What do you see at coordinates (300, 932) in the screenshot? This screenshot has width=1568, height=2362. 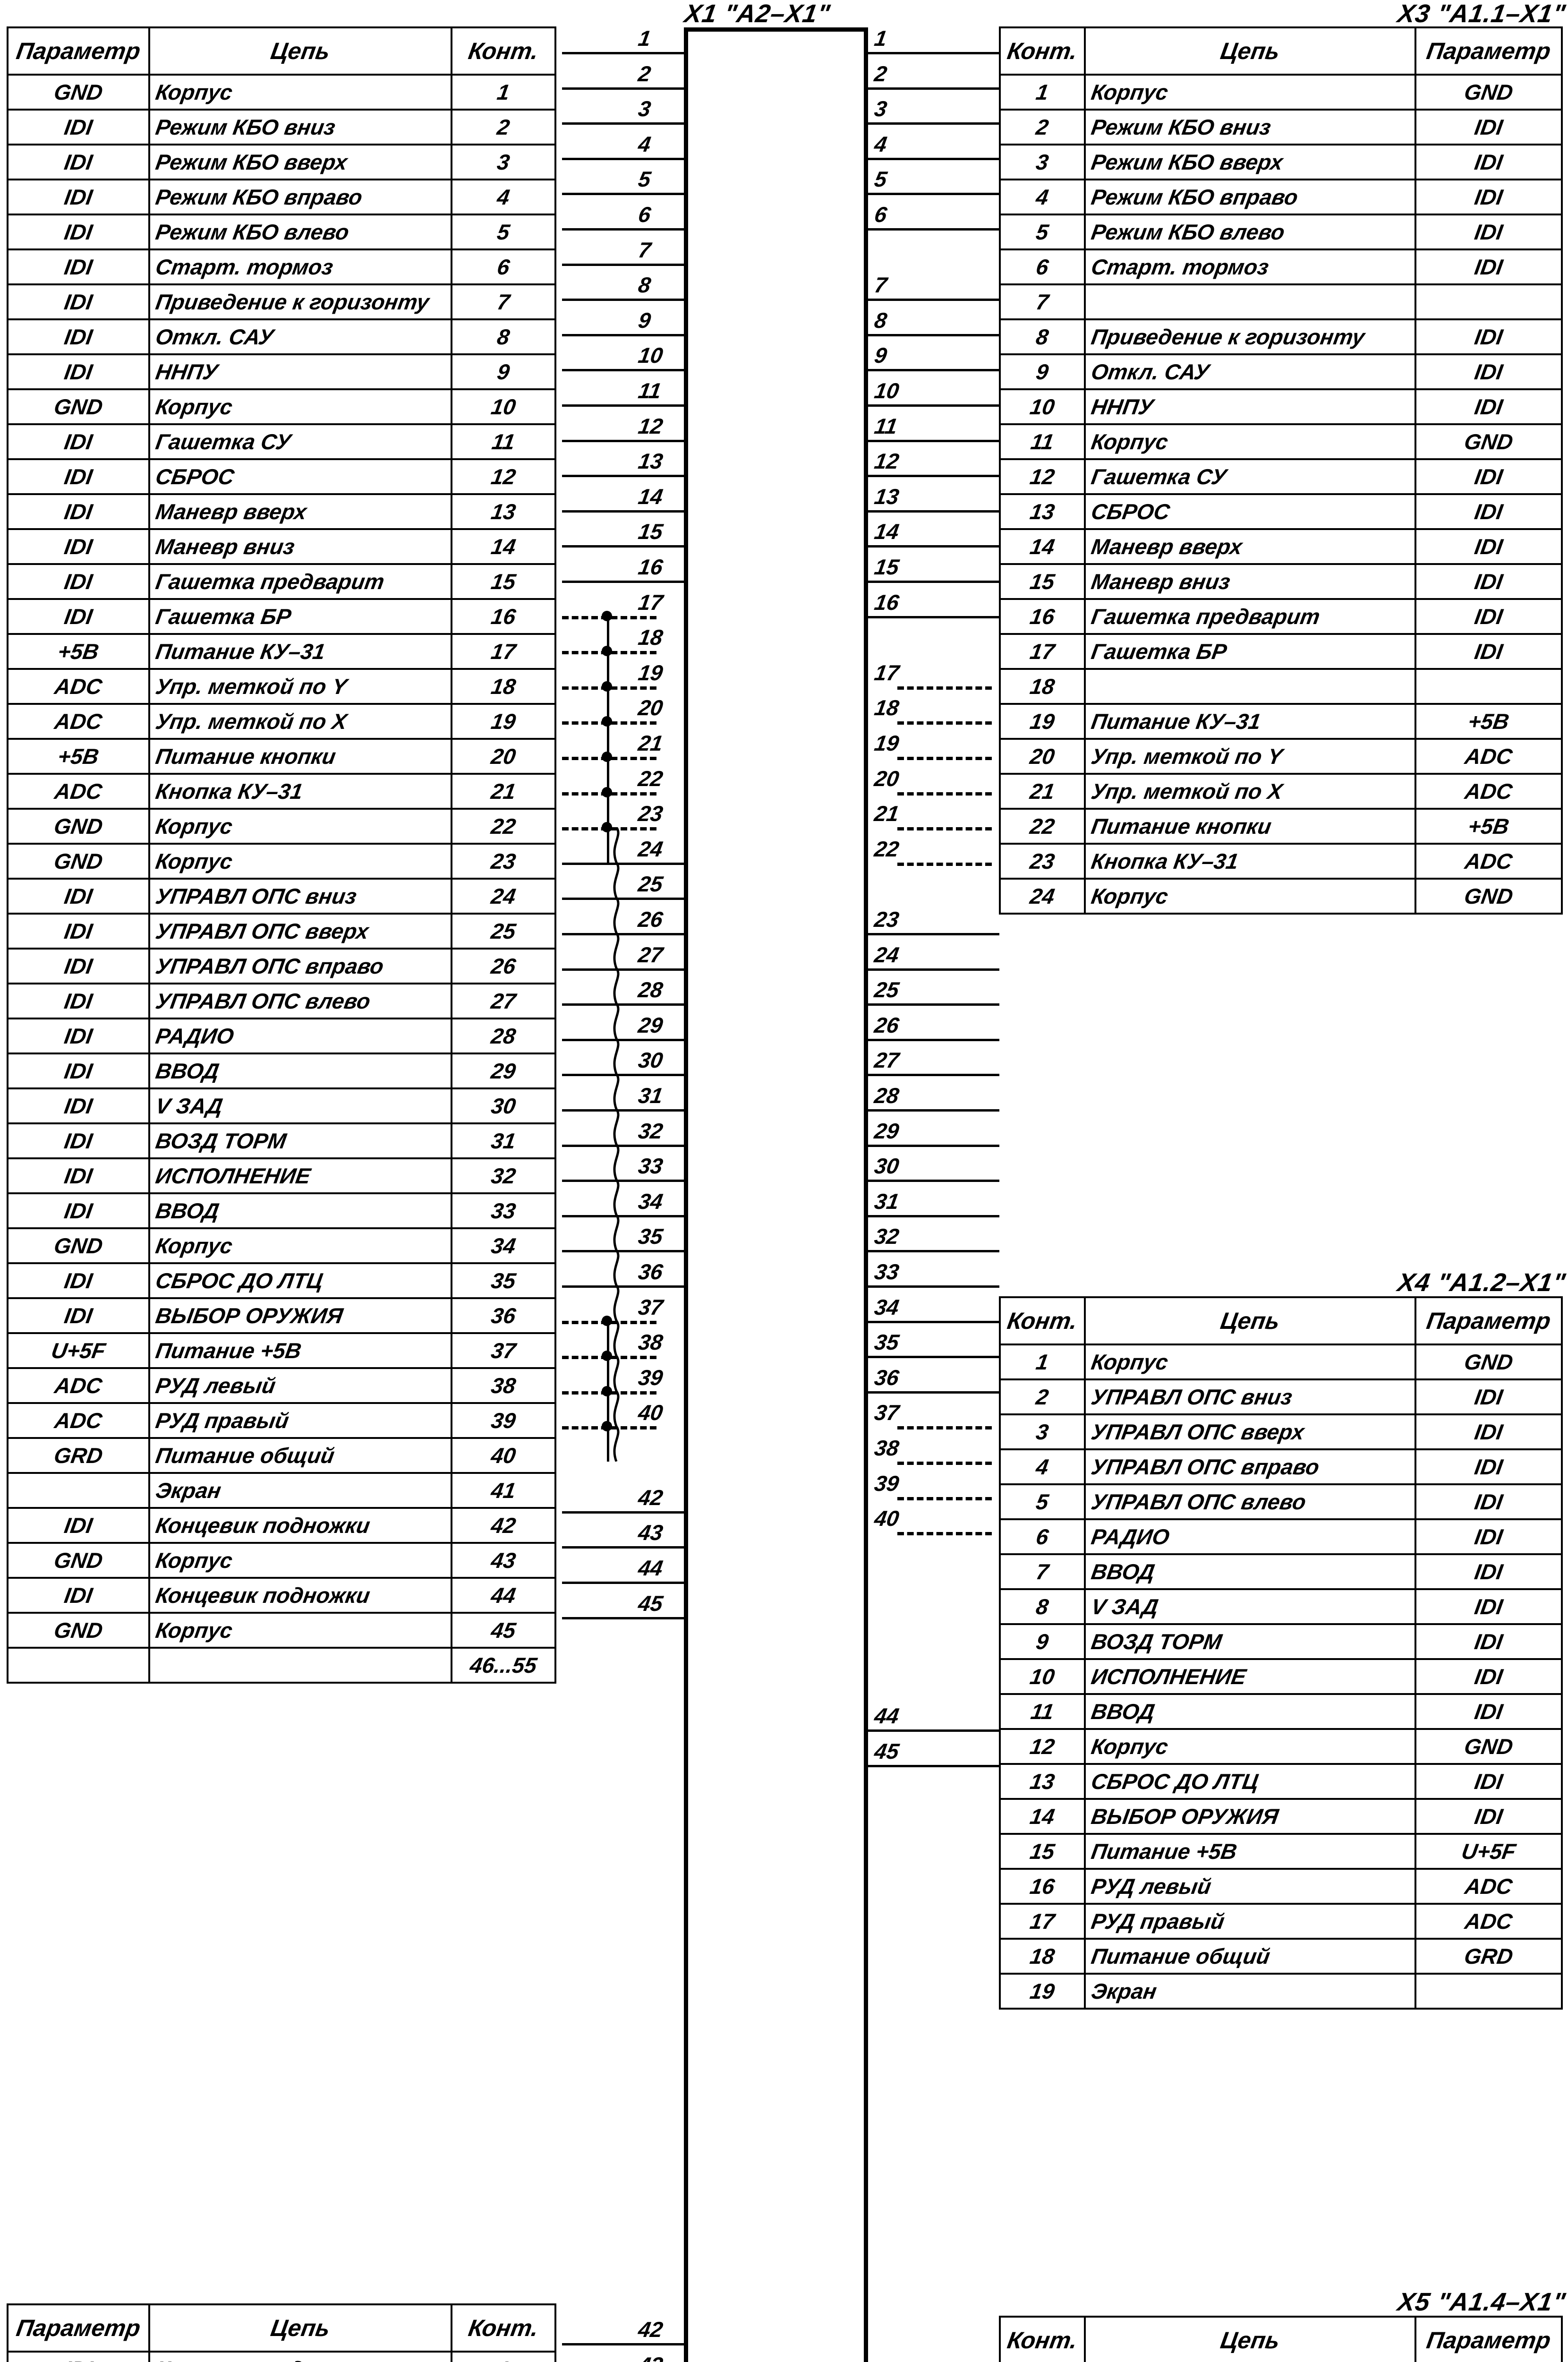 I see `cell-chain: УПРАВЛ ОПС вверх` at bounding box center [300, 932].